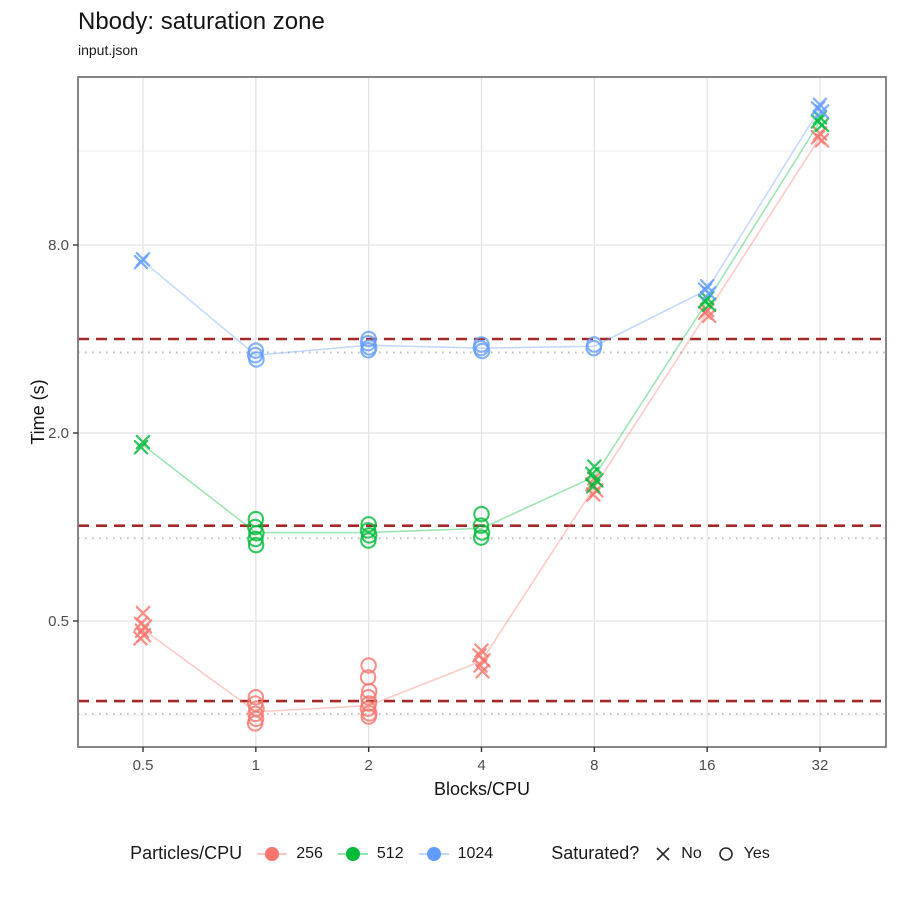 Image resolution: width=900 pixels, height=900 pixels. I want to click on legend-color-title: Particles/CPU, so click(186, 853).